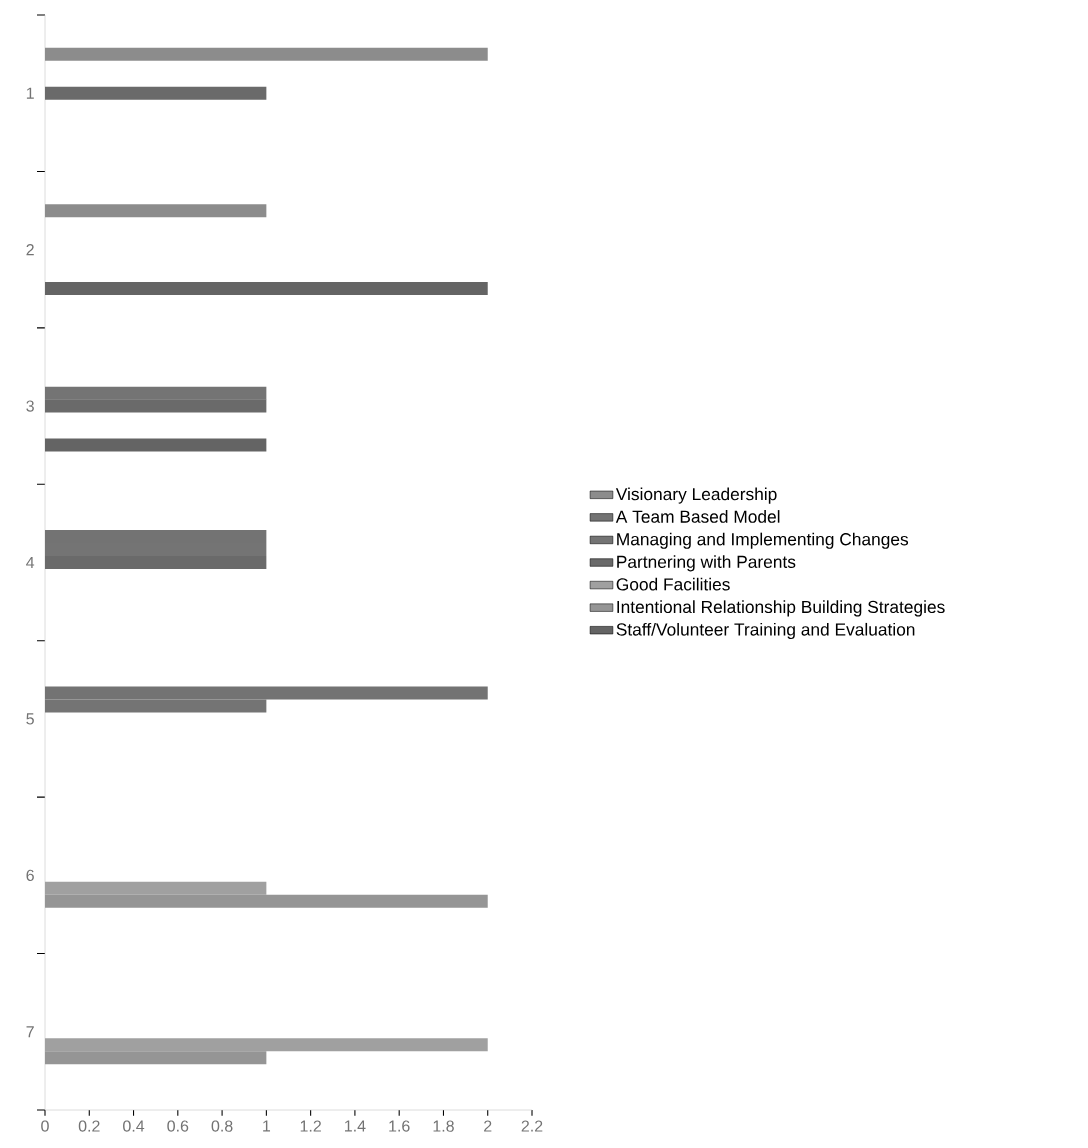 This screenshot has width=1088, height=1148. What do you see at coordinates (30, 1032) in the screenshot?
I see `y-tick-label: 7` at bounding box center [30, 1032].